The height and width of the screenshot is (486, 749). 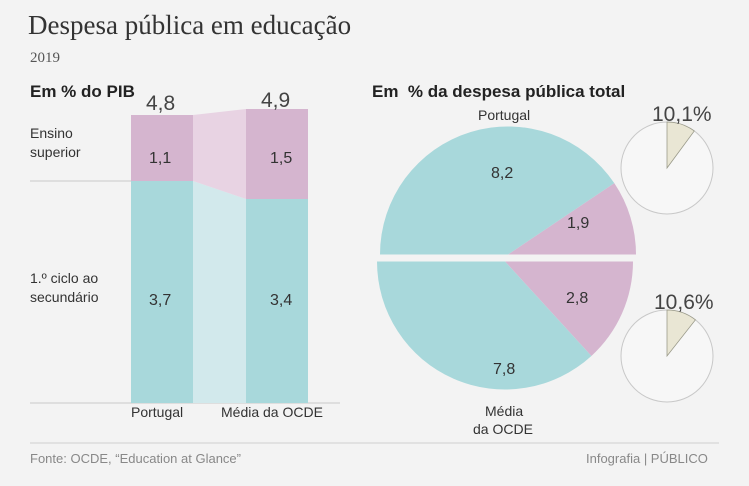 What do you see at coordinates (161, 103) in the screenshot?
I see `total-label-portugal: 4,8` at bounding box center [161, 103].